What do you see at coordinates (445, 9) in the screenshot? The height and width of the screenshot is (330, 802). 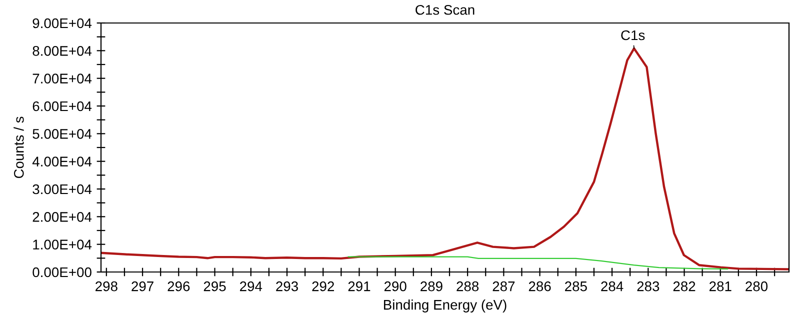 I see `chart-title: C1s Scan` at bounding box center [445, 9].